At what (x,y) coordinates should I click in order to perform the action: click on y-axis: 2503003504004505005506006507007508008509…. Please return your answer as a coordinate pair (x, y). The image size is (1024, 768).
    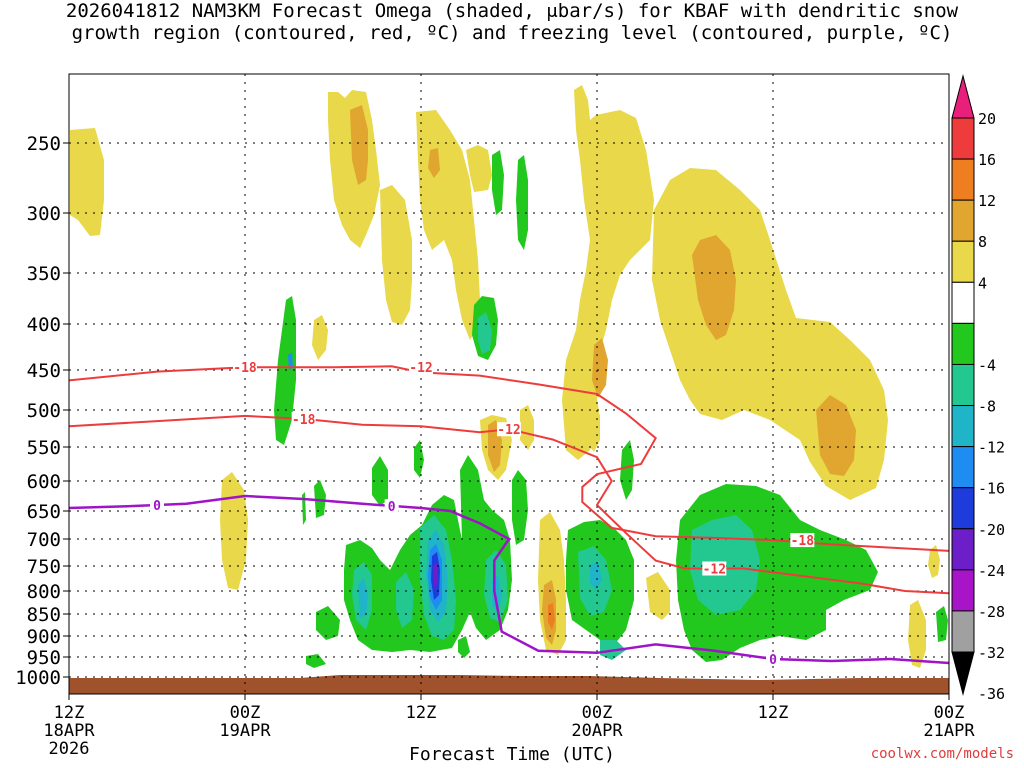
    Looking at the image, I should click on (42, 411).